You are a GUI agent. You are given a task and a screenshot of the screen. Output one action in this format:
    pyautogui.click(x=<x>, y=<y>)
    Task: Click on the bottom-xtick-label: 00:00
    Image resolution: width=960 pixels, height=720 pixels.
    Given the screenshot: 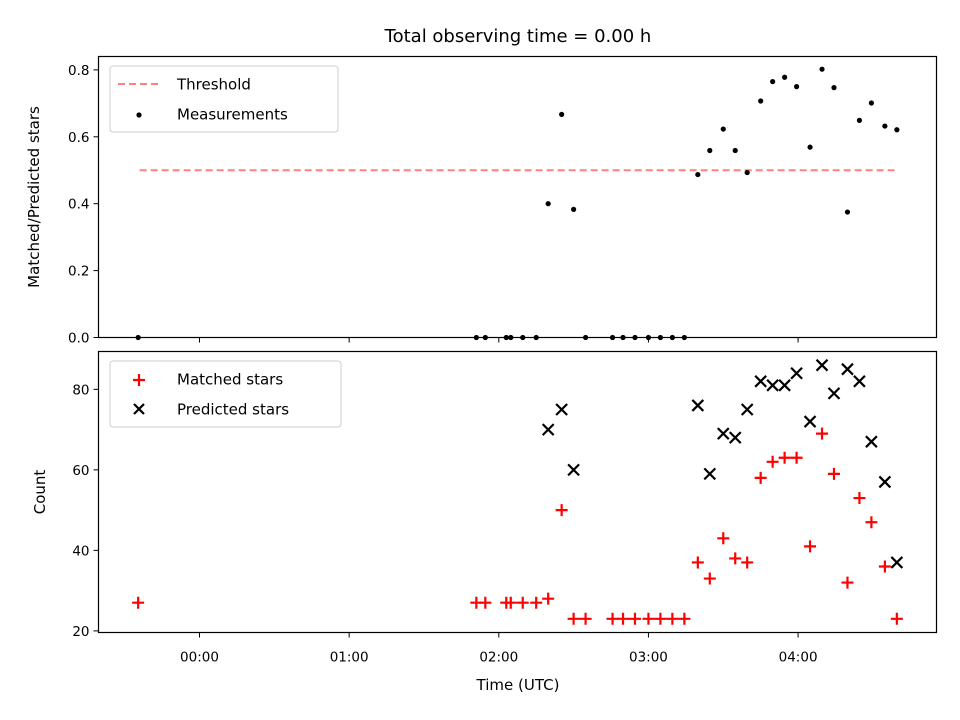 What is the action you would take?
    pyautogui.click(x=199, y=658)
    